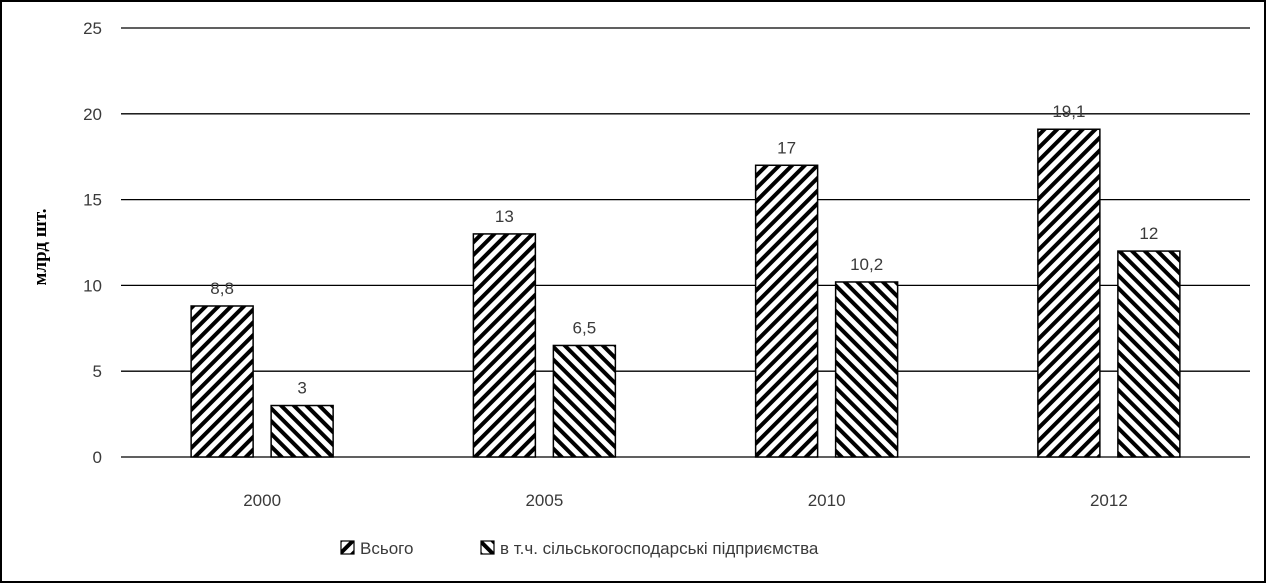 Image resolution: width=1266 pixels, height=583 pixels. I want to click on legend-label: Всього, so click(386, 548).